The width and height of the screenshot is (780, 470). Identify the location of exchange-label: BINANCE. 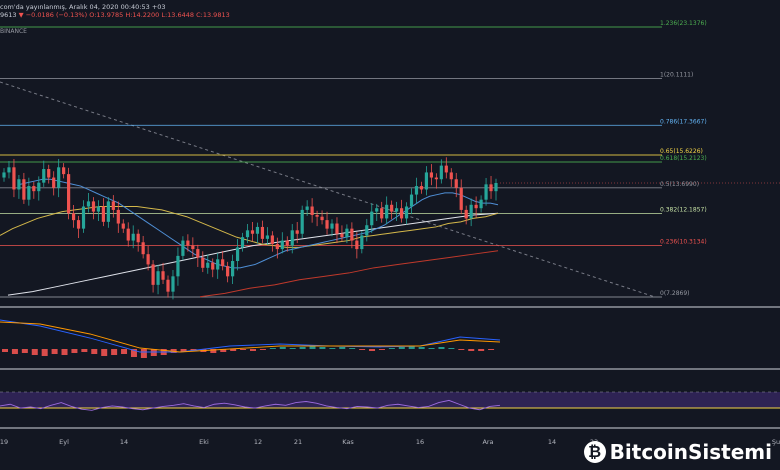
(13, 31).